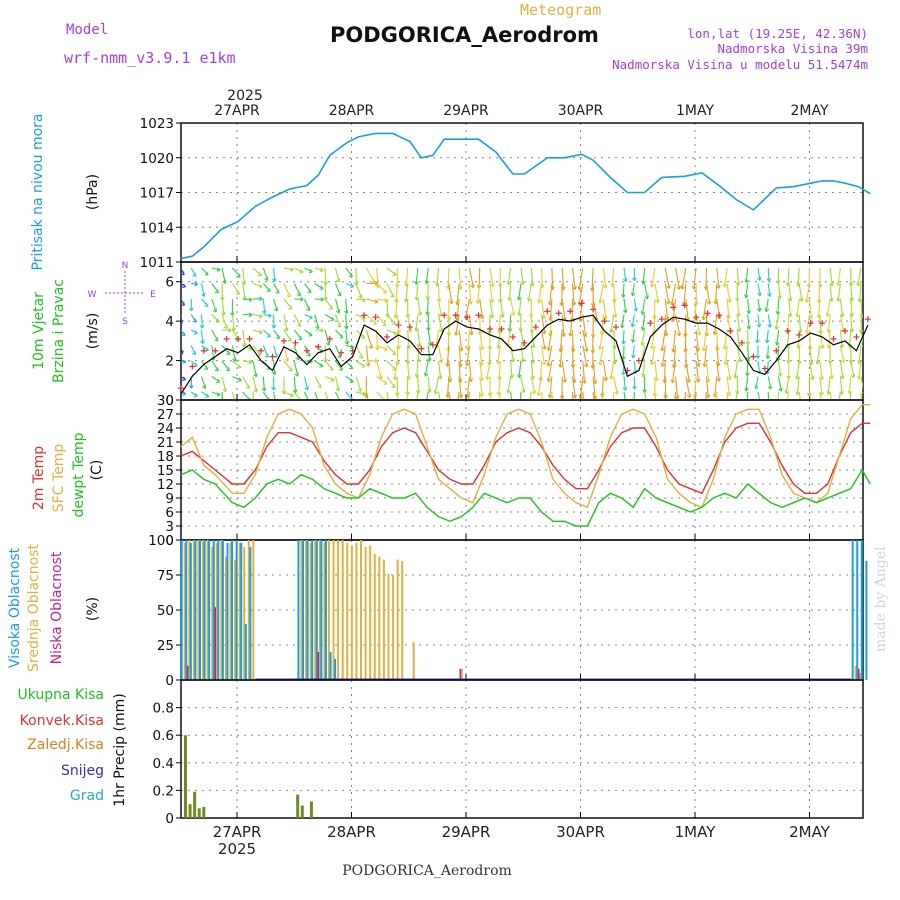 The width and height of the screenshot is (900, 900). Describe the element at coordinates (60, 695) in the screenshot. I see `precip-side-label: Ukupna Kisa` at that location.